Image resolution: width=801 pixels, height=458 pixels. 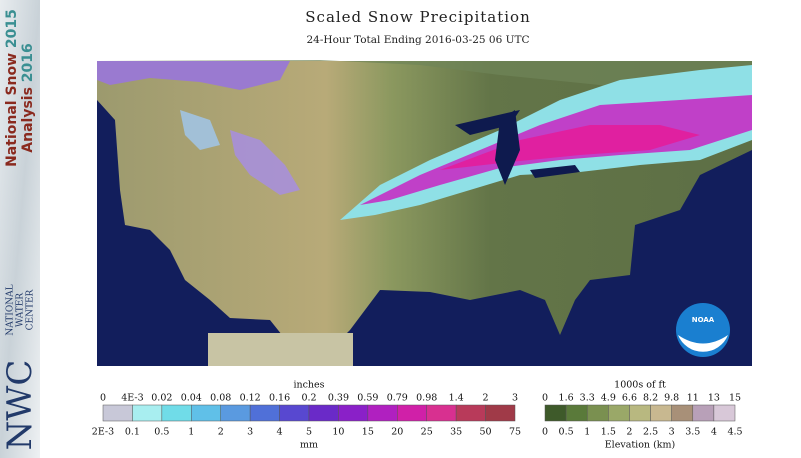 What do you see at coordinates (426, 398) in the screenshot?
I see `legend-top-label: 0.98` at bounding box center [426, 398].